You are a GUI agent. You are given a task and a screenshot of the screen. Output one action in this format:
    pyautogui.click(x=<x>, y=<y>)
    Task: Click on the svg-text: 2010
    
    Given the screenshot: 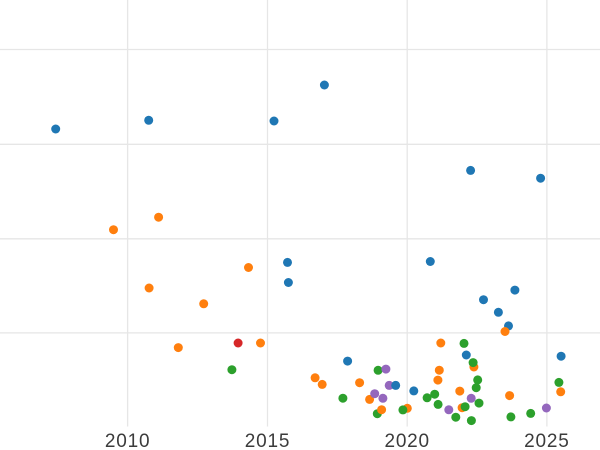 What is the action you would take?
    pyautogui.click(x=127, y=440)
    